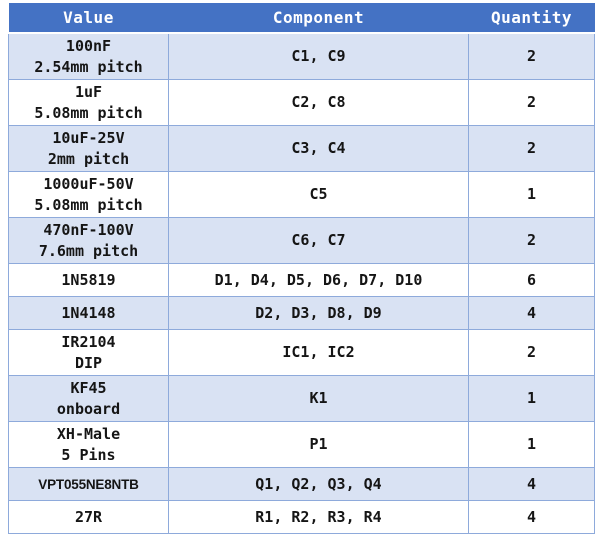 This screenshot has width=600, height=553. I want to click on table-row: 10uF-25V 2mm pitch C3, C4 2, so click(301, 148).